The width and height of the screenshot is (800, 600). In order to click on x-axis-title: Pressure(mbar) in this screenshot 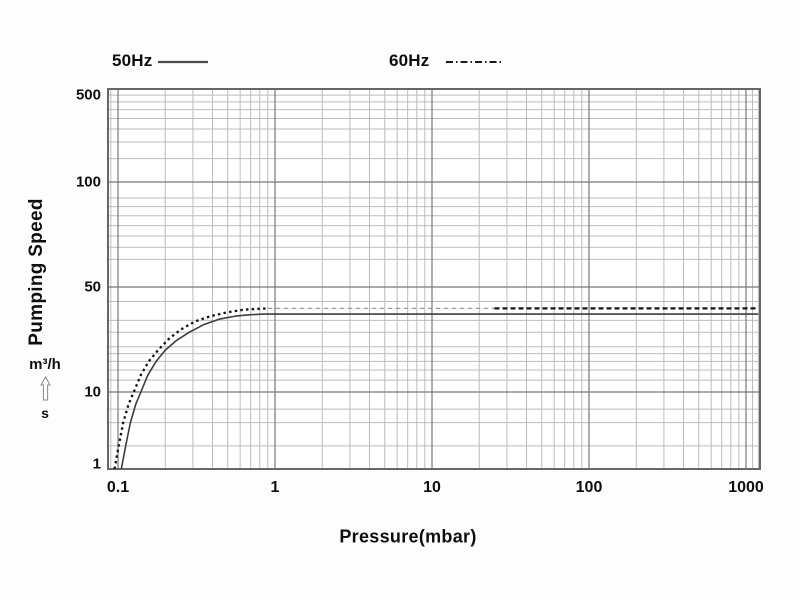, I will do `click(408, 536)`.